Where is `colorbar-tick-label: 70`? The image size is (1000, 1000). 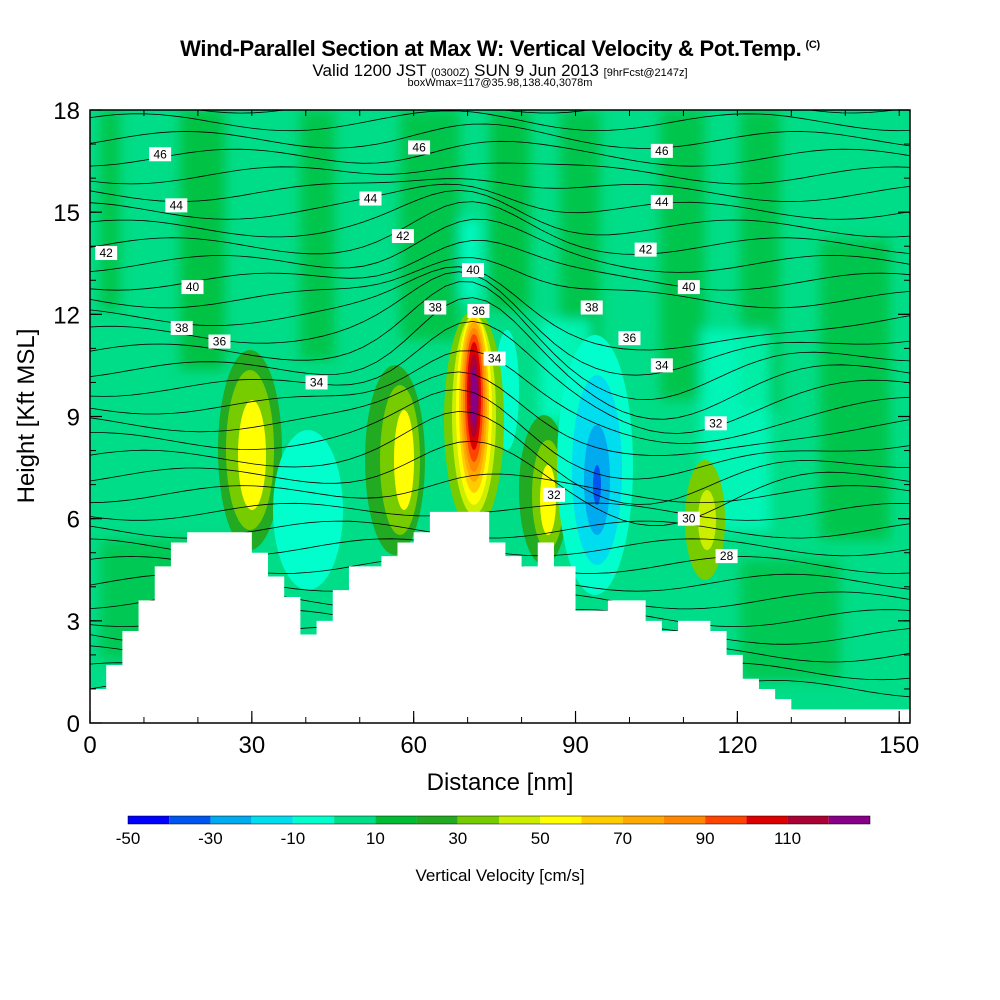 colorbar-tick-label: 70 is located at coordinates (622, 838).